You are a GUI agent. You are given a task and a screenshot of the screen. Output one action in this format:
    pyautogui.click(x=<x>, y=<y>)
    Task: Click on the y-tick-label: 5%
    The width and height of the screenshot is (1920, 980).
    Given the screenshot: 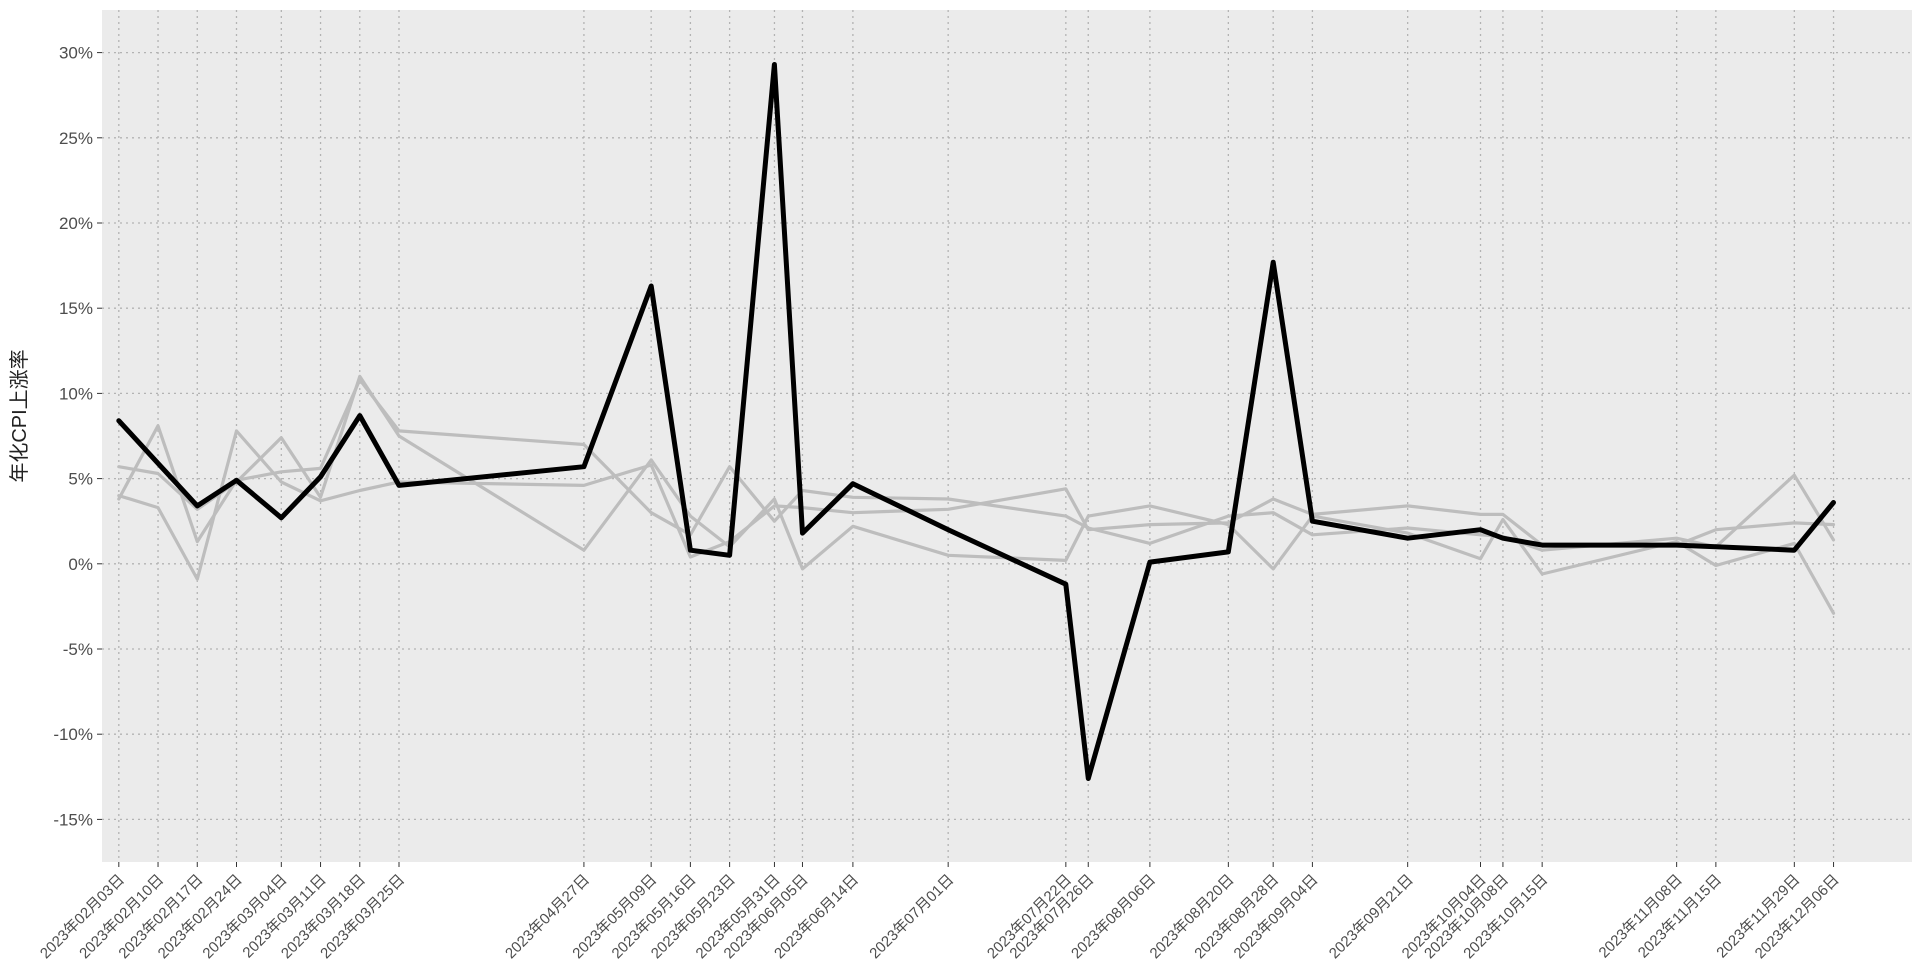 What is the action you would take?
    pyautogui.click(x=80, y=479)
    